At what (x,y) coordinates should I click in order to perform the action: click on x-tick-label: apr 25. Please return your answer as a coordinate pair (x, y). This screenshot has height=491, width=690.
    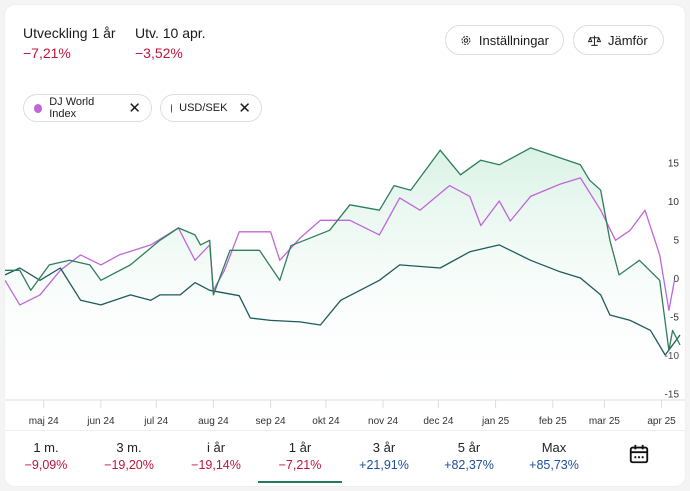
    Looking at the image, I should click on (661, 421).